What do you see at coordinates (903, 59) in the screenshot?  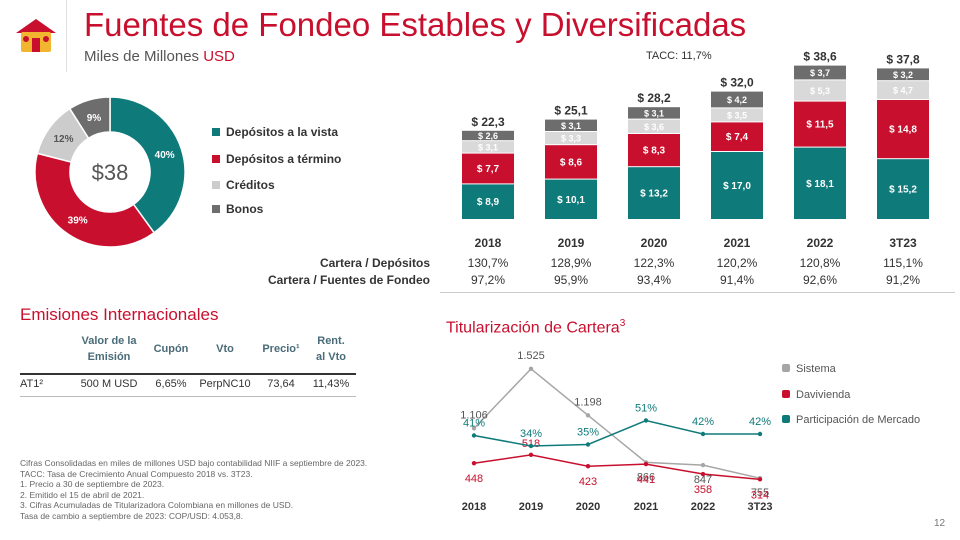 I see `bar-total-label: $ 37,8` at bounding box center [903, 59].